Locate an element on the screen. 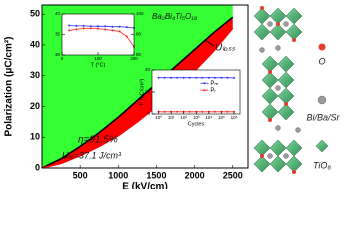 The width and height of the screenshot is (348, 240). x-axis-label: E (kV/cm) is located at coordinates (145, 185).